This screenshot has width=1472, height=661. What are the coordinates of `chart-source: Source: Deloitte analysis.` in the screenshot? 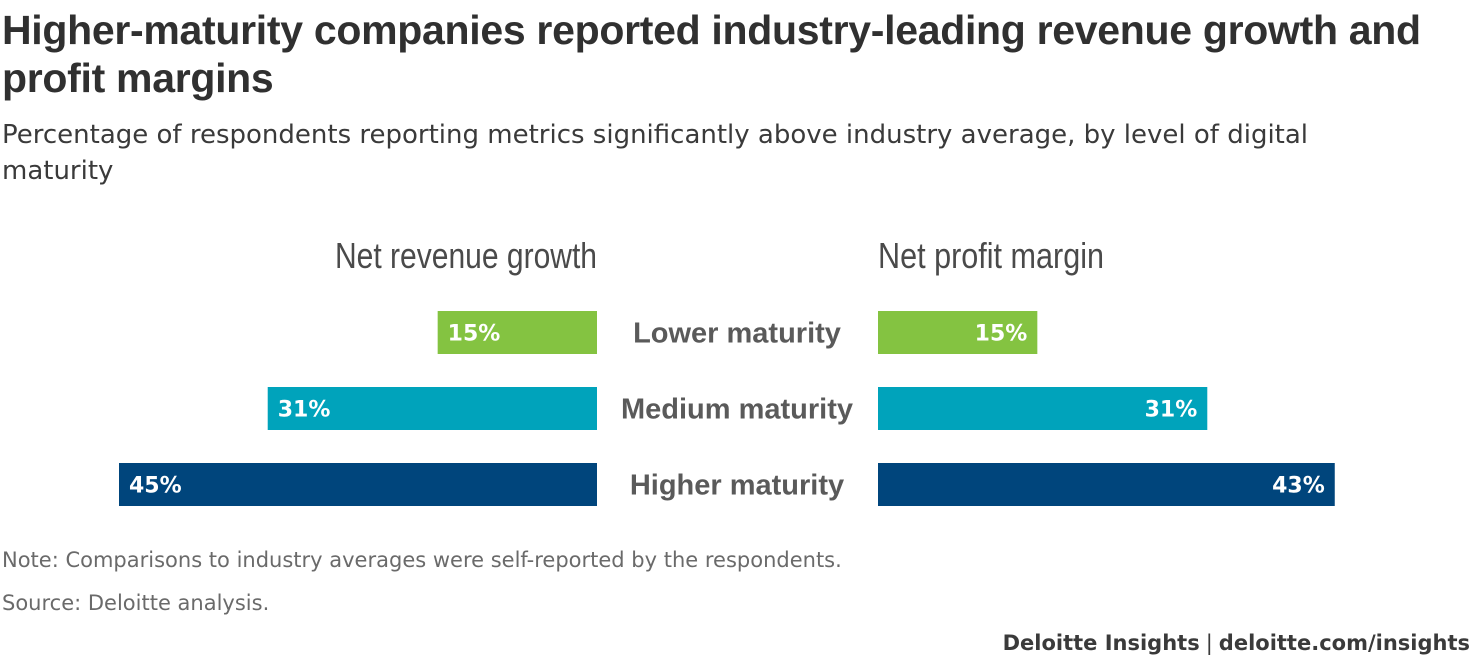 It's located at (136, 603).